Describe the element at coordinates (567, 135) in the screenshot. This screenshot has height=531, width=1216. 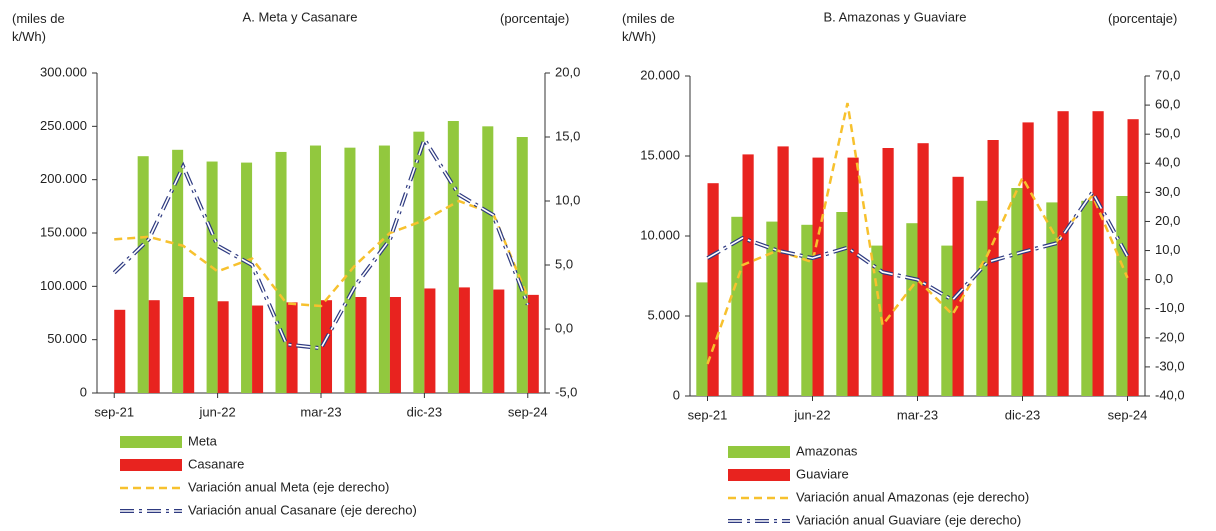
I see `y2-tick-label: 15,0` at that location.